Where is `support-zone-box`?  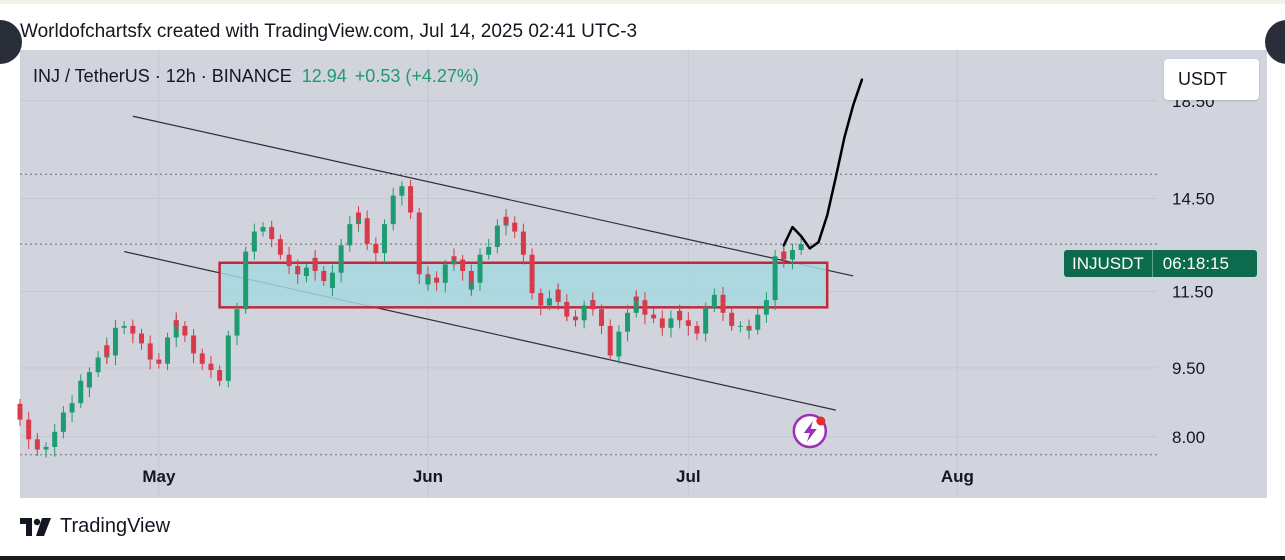 support-zone-box is located at coordinates (523, 285).